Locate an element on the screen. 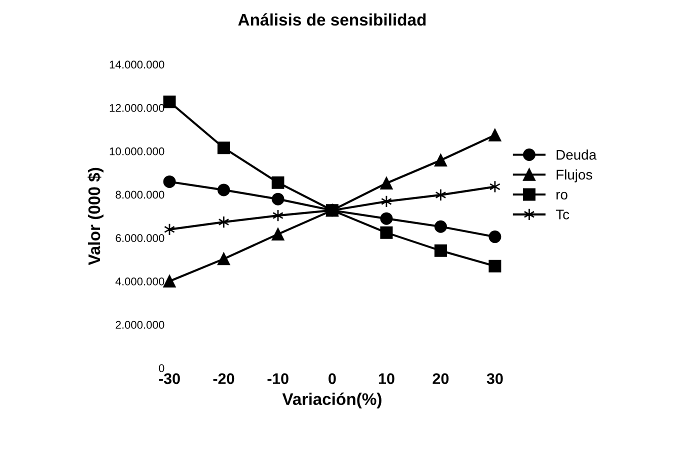 The height and width of the screenshot is (460, 678). legend-label: ro is located at coordinates (562, 196).